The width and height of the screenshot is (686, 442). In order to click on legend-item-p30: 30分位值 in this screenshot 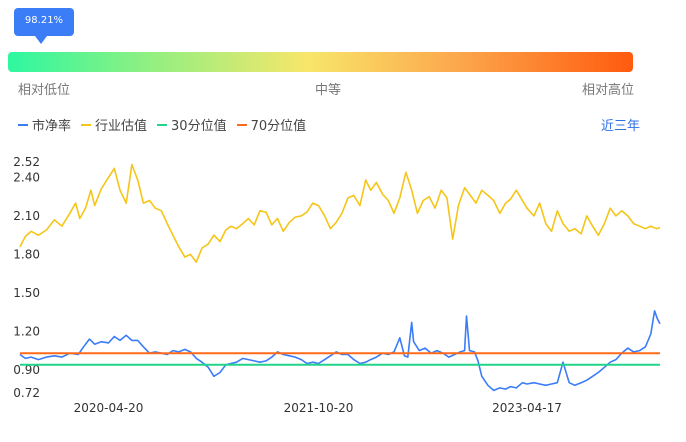, I will do `click(192, 124)`.